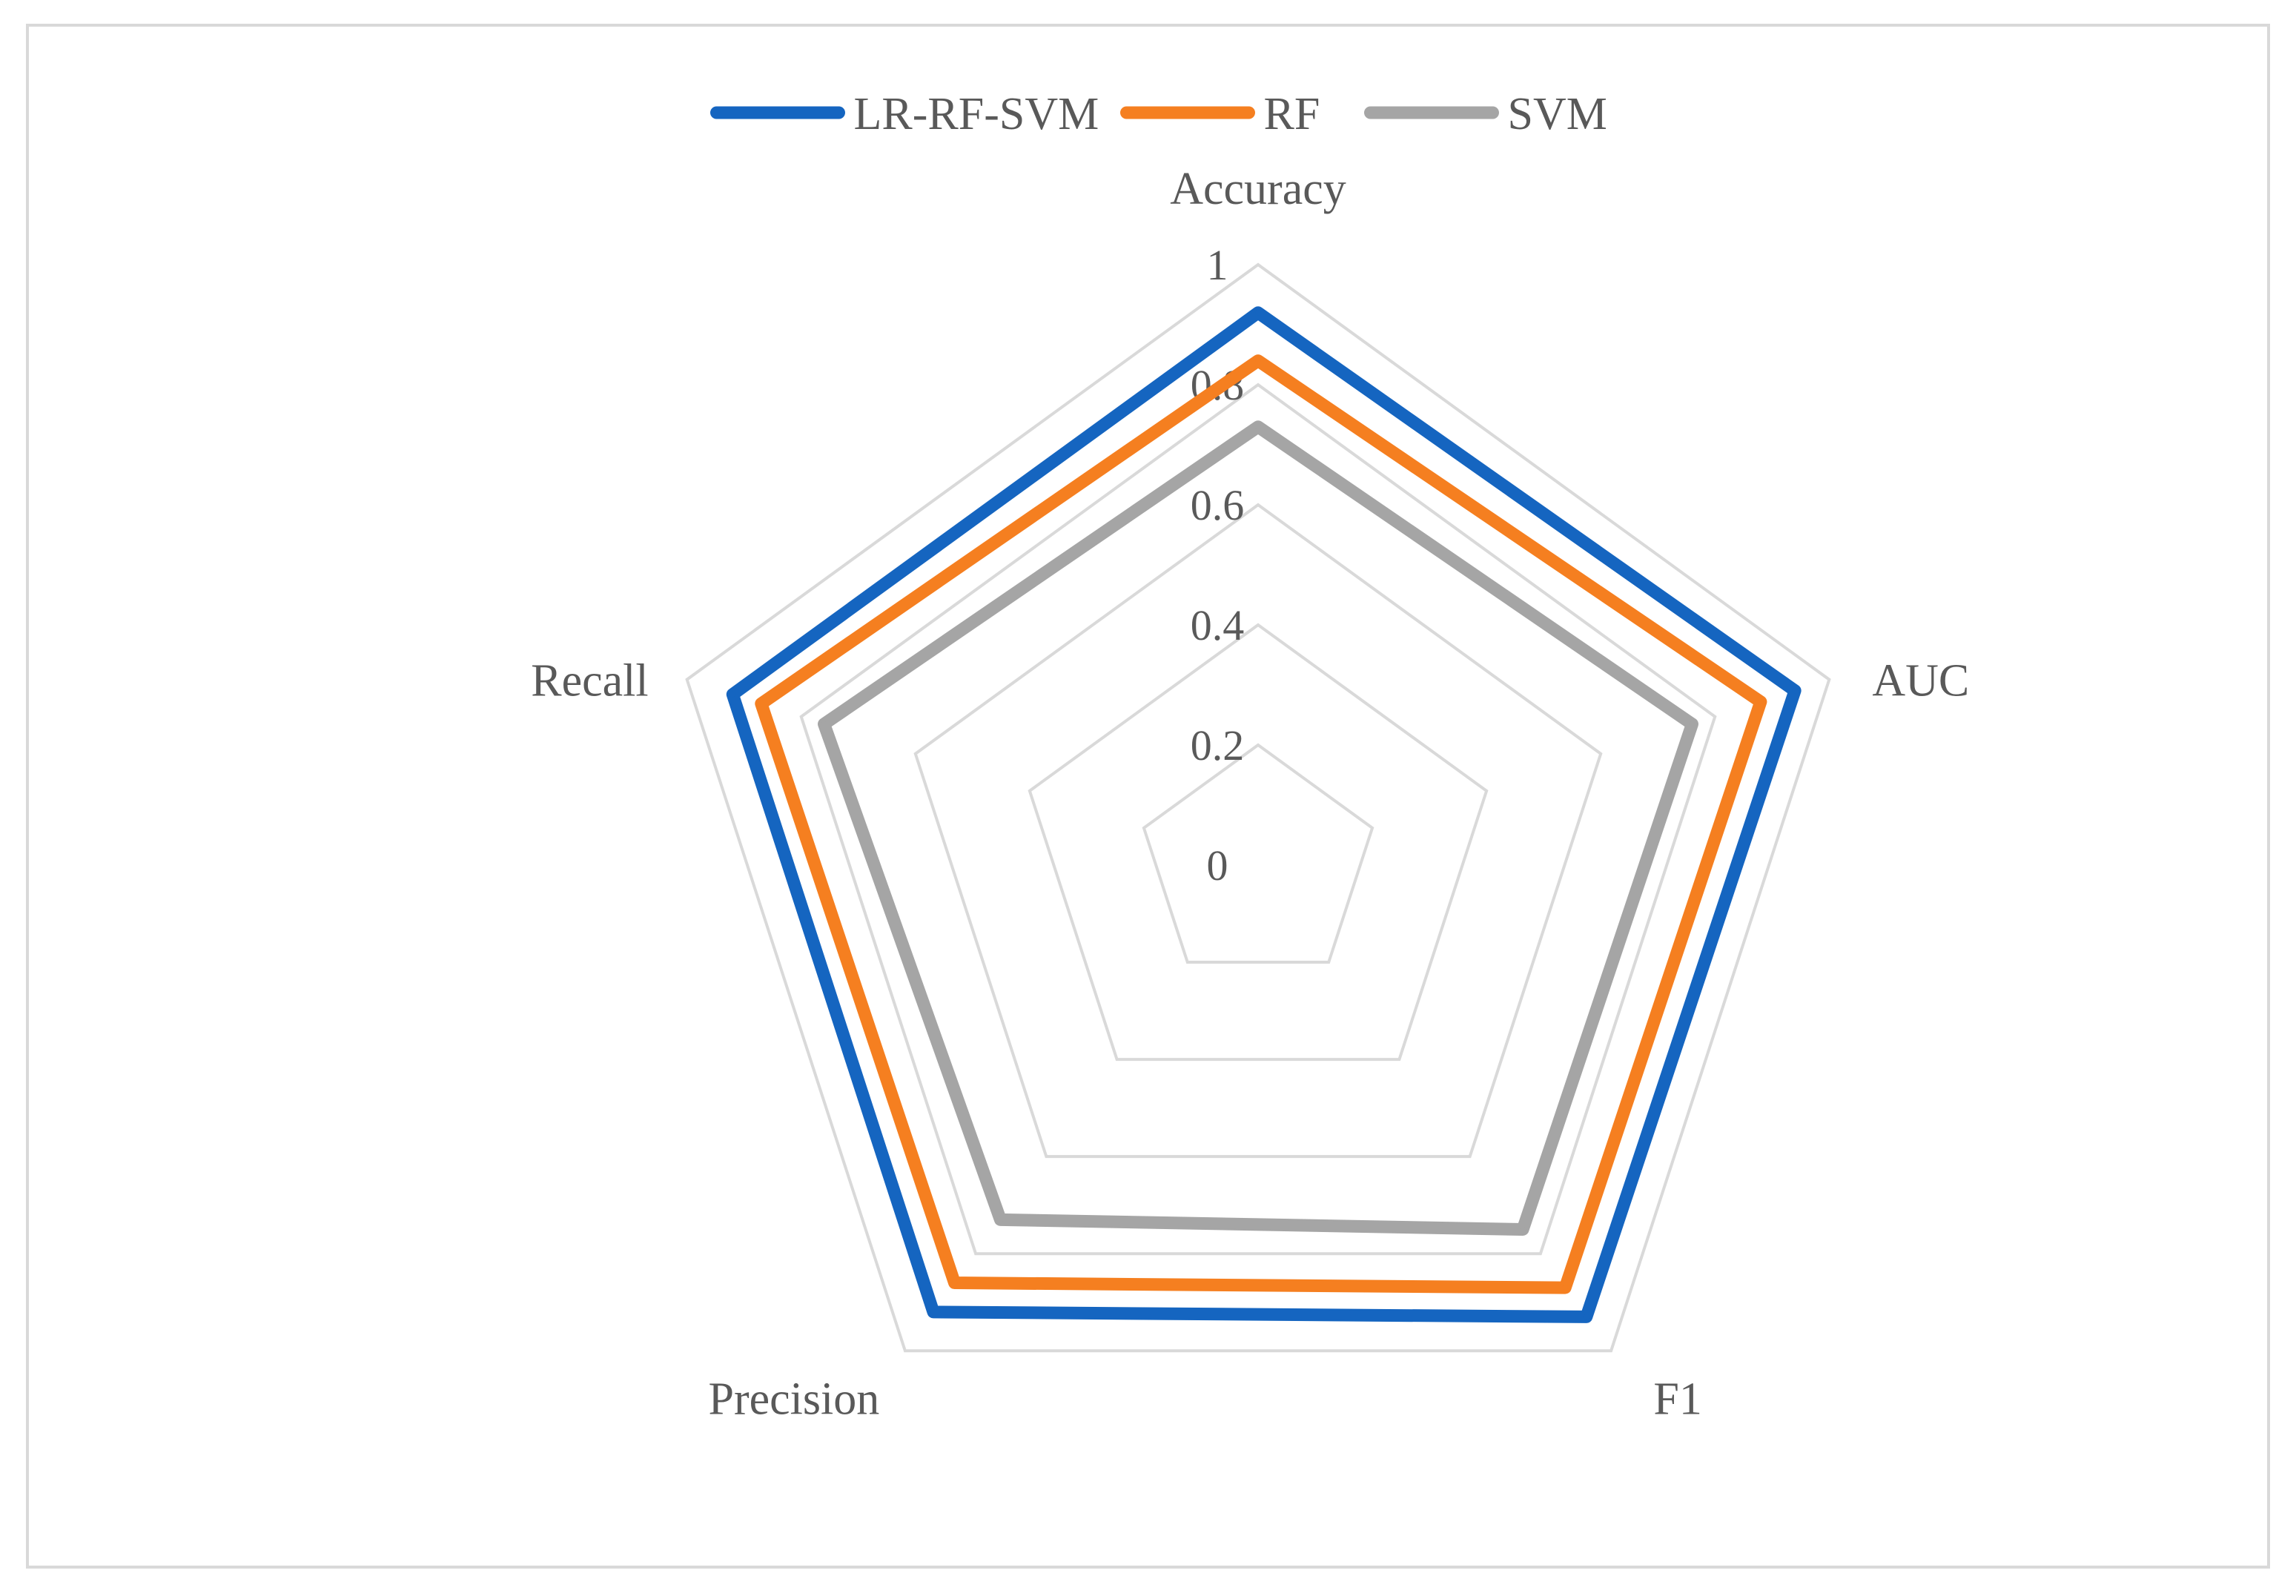 The image size is (2296, 1596). What do you see at coordinates (1796, 690) in the screenshot?
I see `data-point-lr-rf-svm-auc` at bounding box center [1796, 690].